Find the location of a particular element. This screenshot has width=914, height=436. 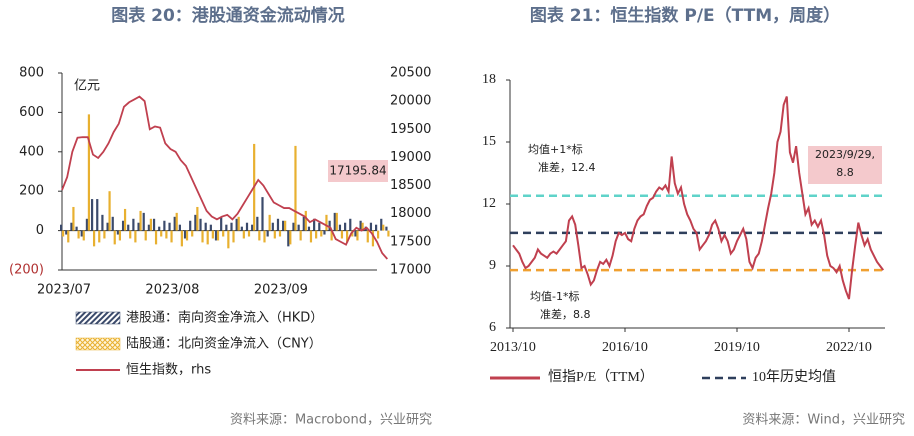

legend-label: 恒指P/E（TTM） is located at coordinates (601, 377).